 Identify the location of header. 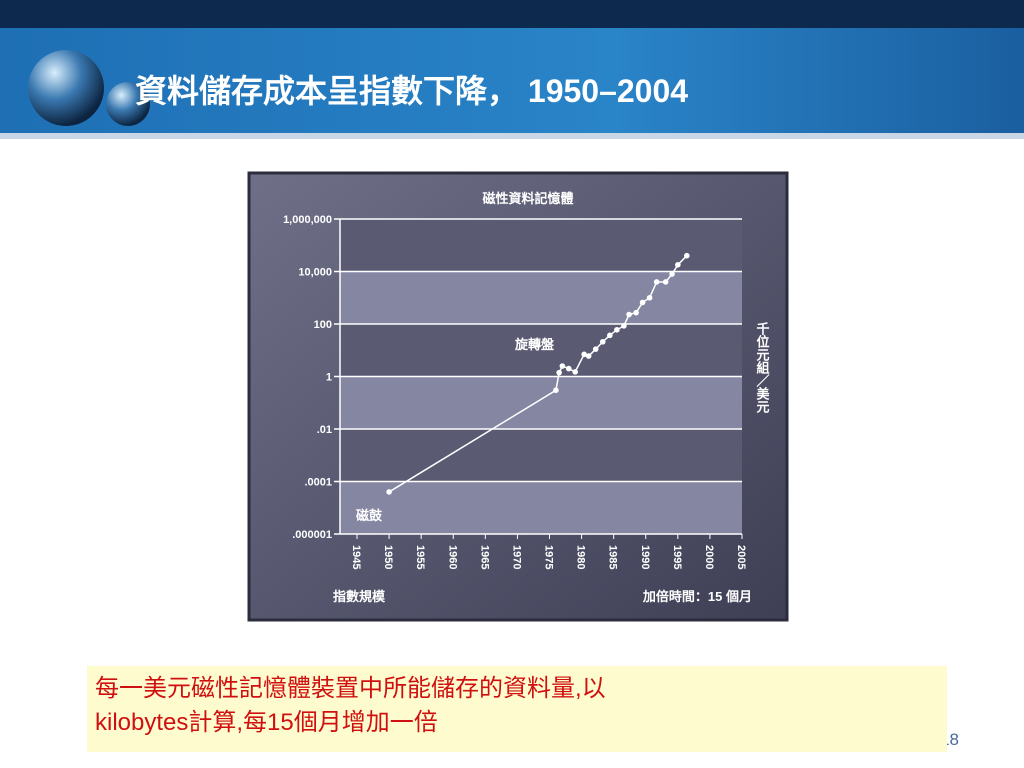
(512, 80).